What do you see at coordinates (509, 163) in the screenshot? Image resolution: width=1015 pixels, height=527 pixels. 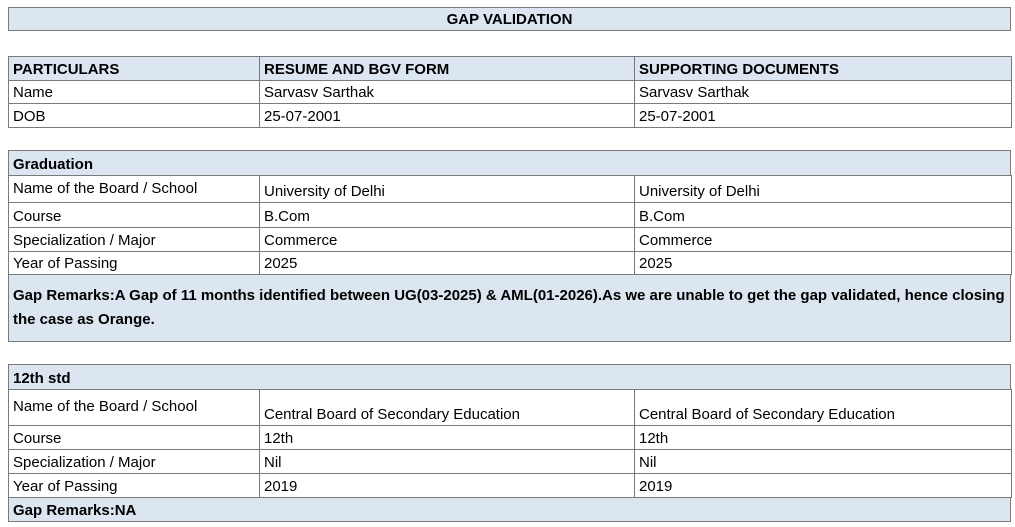 I see `section-heading: Graduation` at bounding box center [509, 163].